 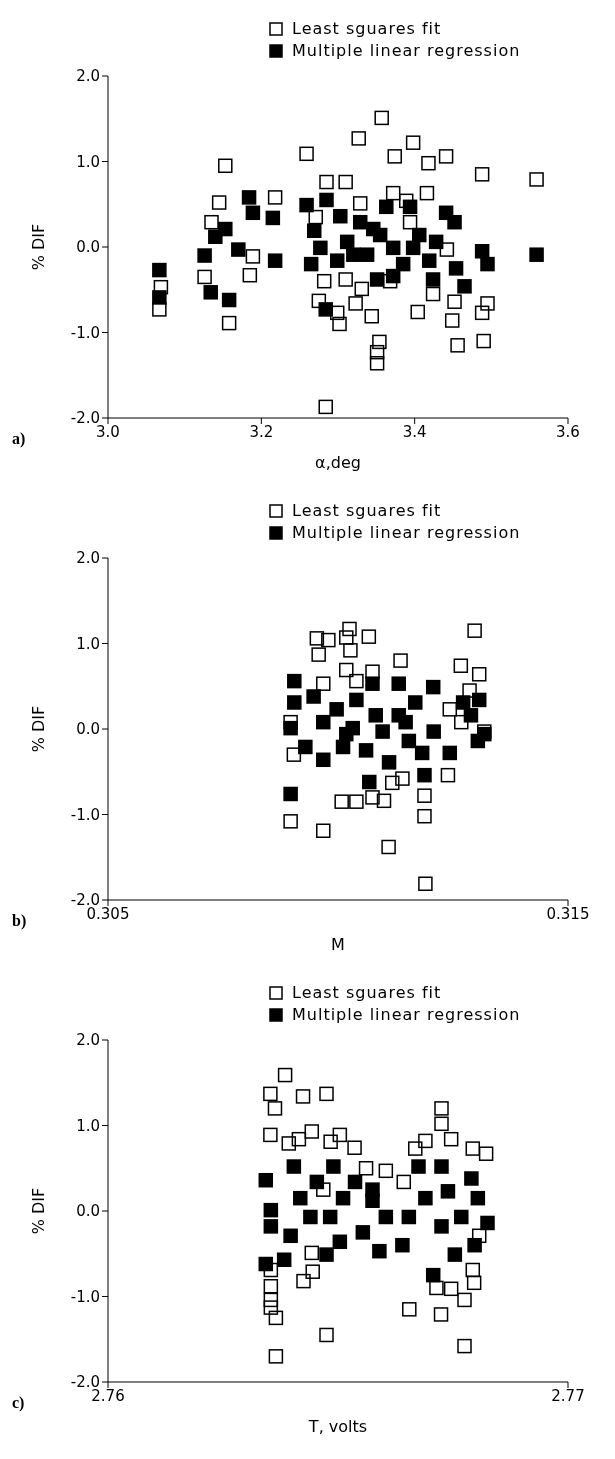 What do you see at coordinates (568, 1395) in the screenshot?
I see `x-tick-label: 2.77` at bounding box center [568, 1395].